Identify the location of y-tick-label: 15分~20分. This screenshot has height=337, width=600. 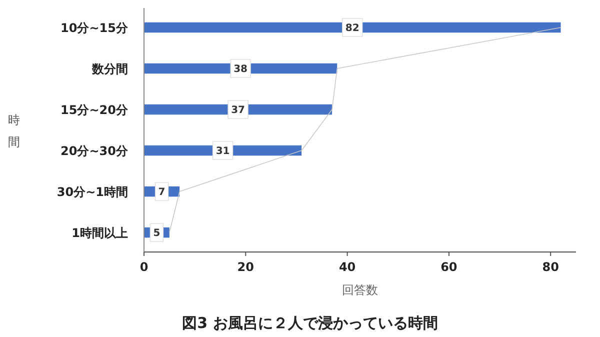
(94, 109).